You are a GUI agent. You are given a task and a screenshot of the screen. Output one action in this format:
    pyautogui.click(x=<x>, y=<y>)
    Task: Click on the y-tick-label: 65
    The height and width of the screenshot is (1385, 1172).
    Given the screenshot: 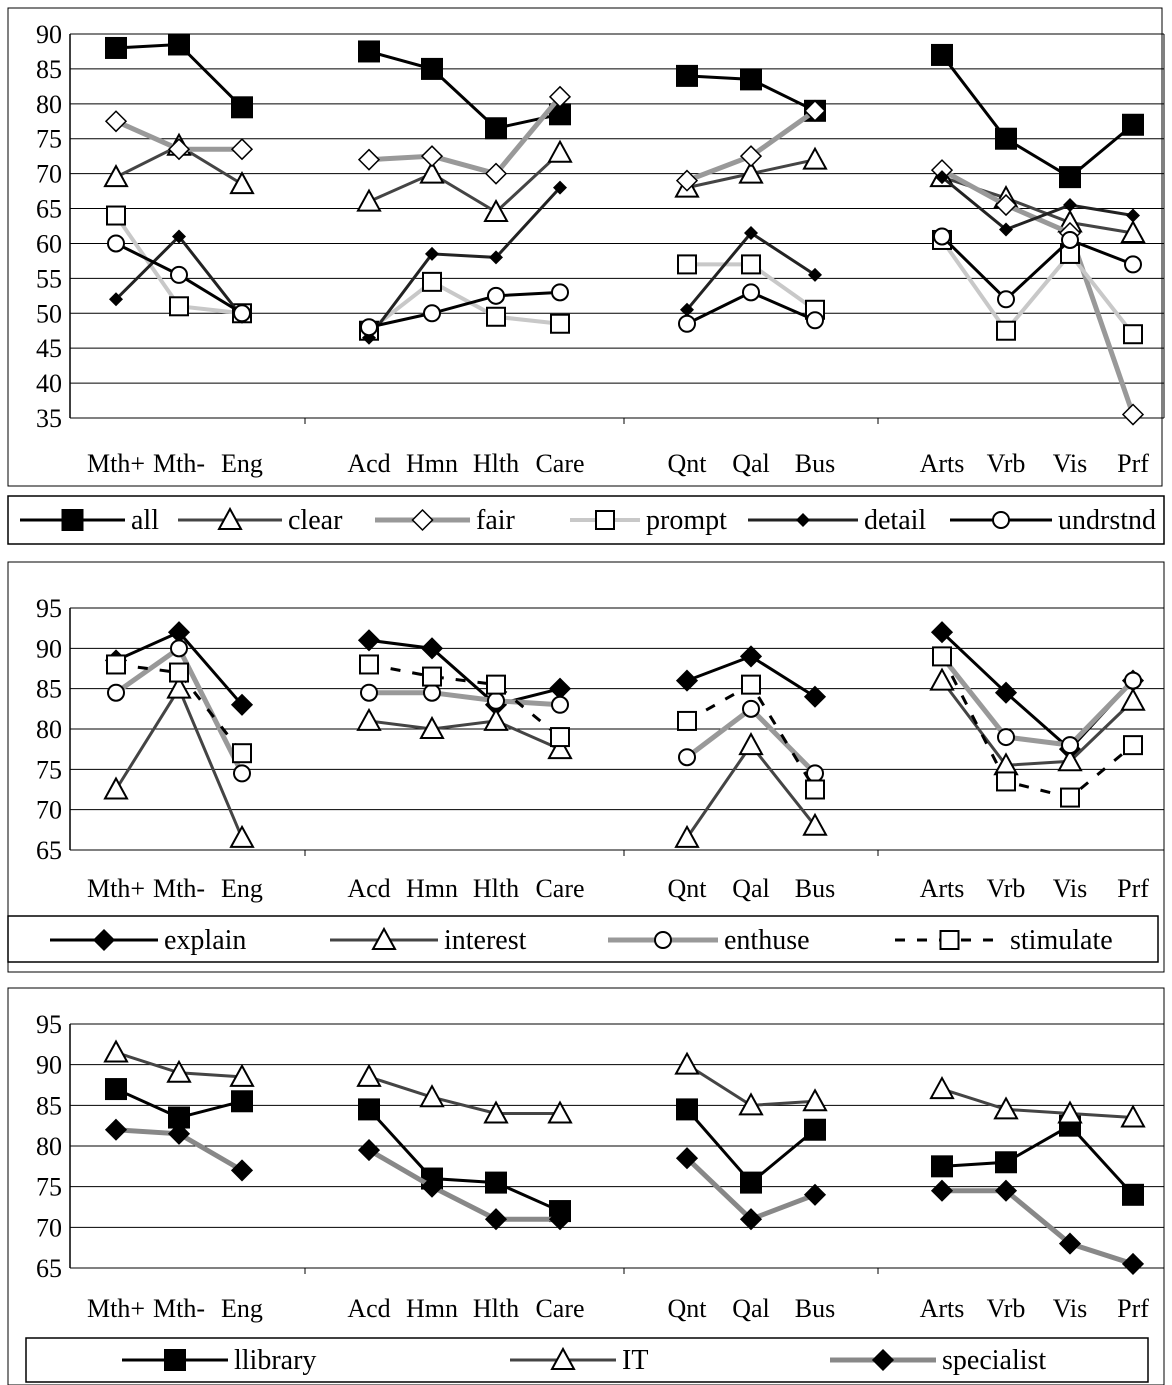 What is the action you would take?
    pyautogui.click(x=49, y=1268)
    